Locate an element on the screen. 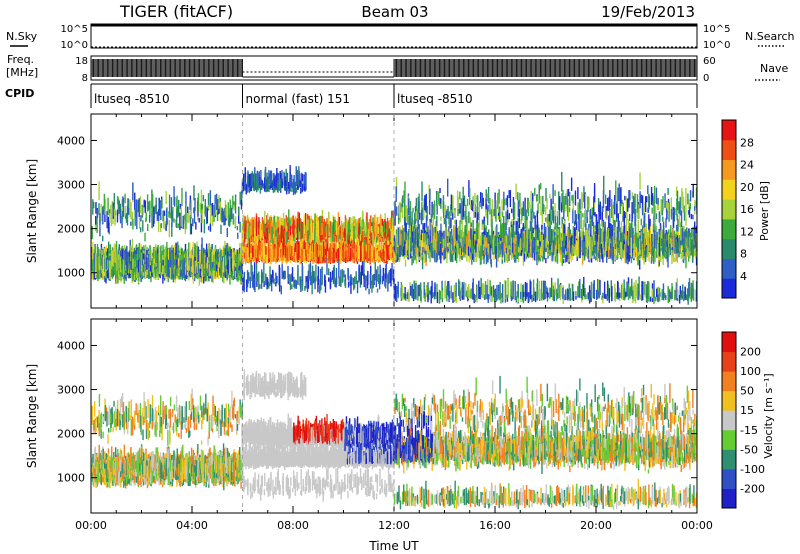 This screenshot has width=800, height=554. beam-title: Beam 03 is located at coordinates (394, 12).